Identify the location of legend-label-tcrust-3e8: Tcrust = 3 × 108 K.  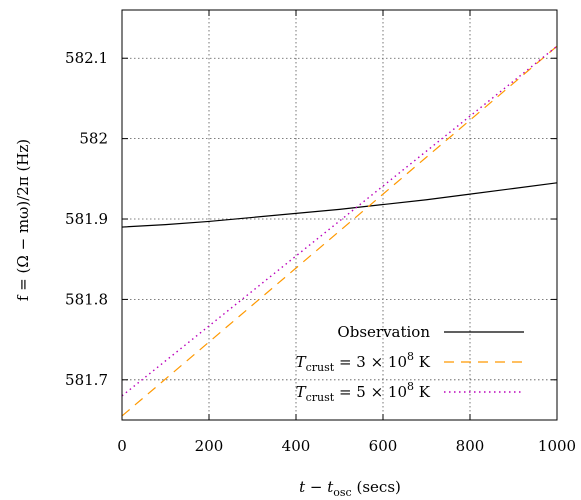
(363, 362).